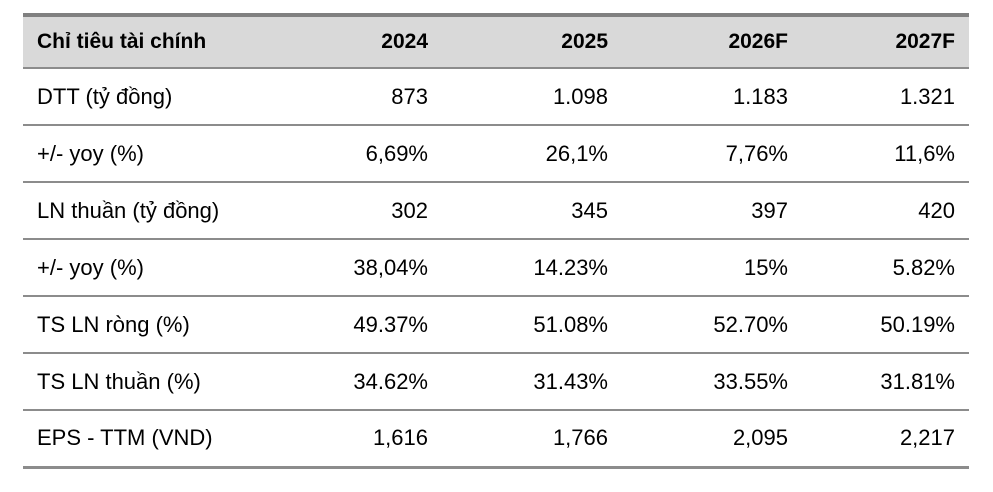  I want to click on cell-value: 51.08%, so click(532, 325).